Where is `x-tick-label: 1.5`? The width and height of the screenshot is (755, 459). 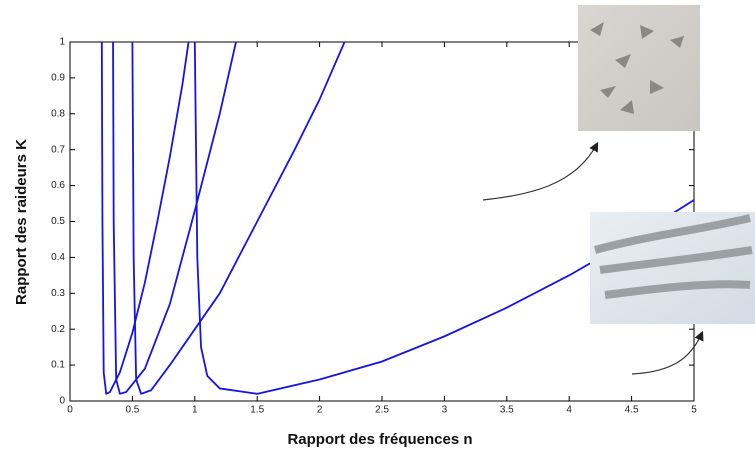 x-tick-label: 1.5 is located at coordinates (257, 410).